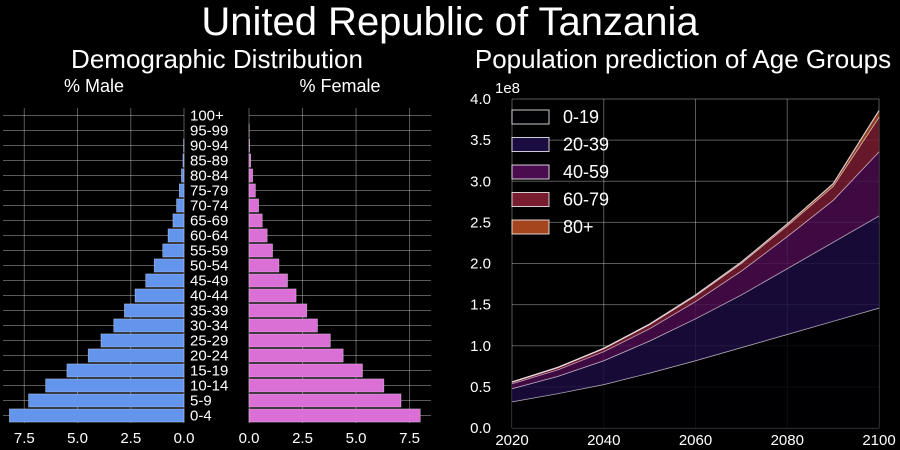  Describe the element at coordinates (578, 227) in the screenshot. I see `legend-label-80+: 80+` at that location.